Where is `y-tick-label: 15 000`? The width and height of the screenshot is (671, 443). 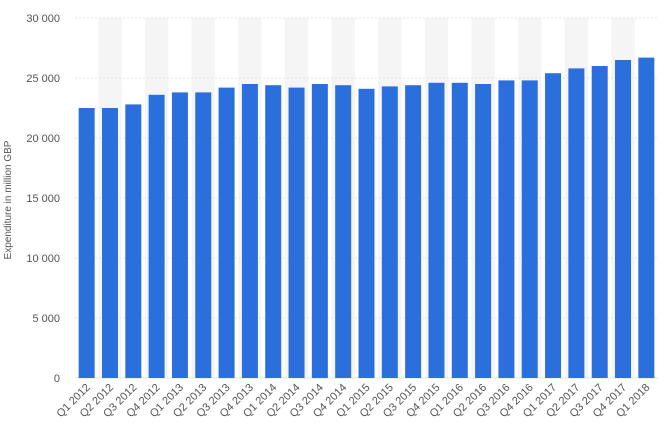 y-tick-label: 15 000 is located at coordinates (43, 199).